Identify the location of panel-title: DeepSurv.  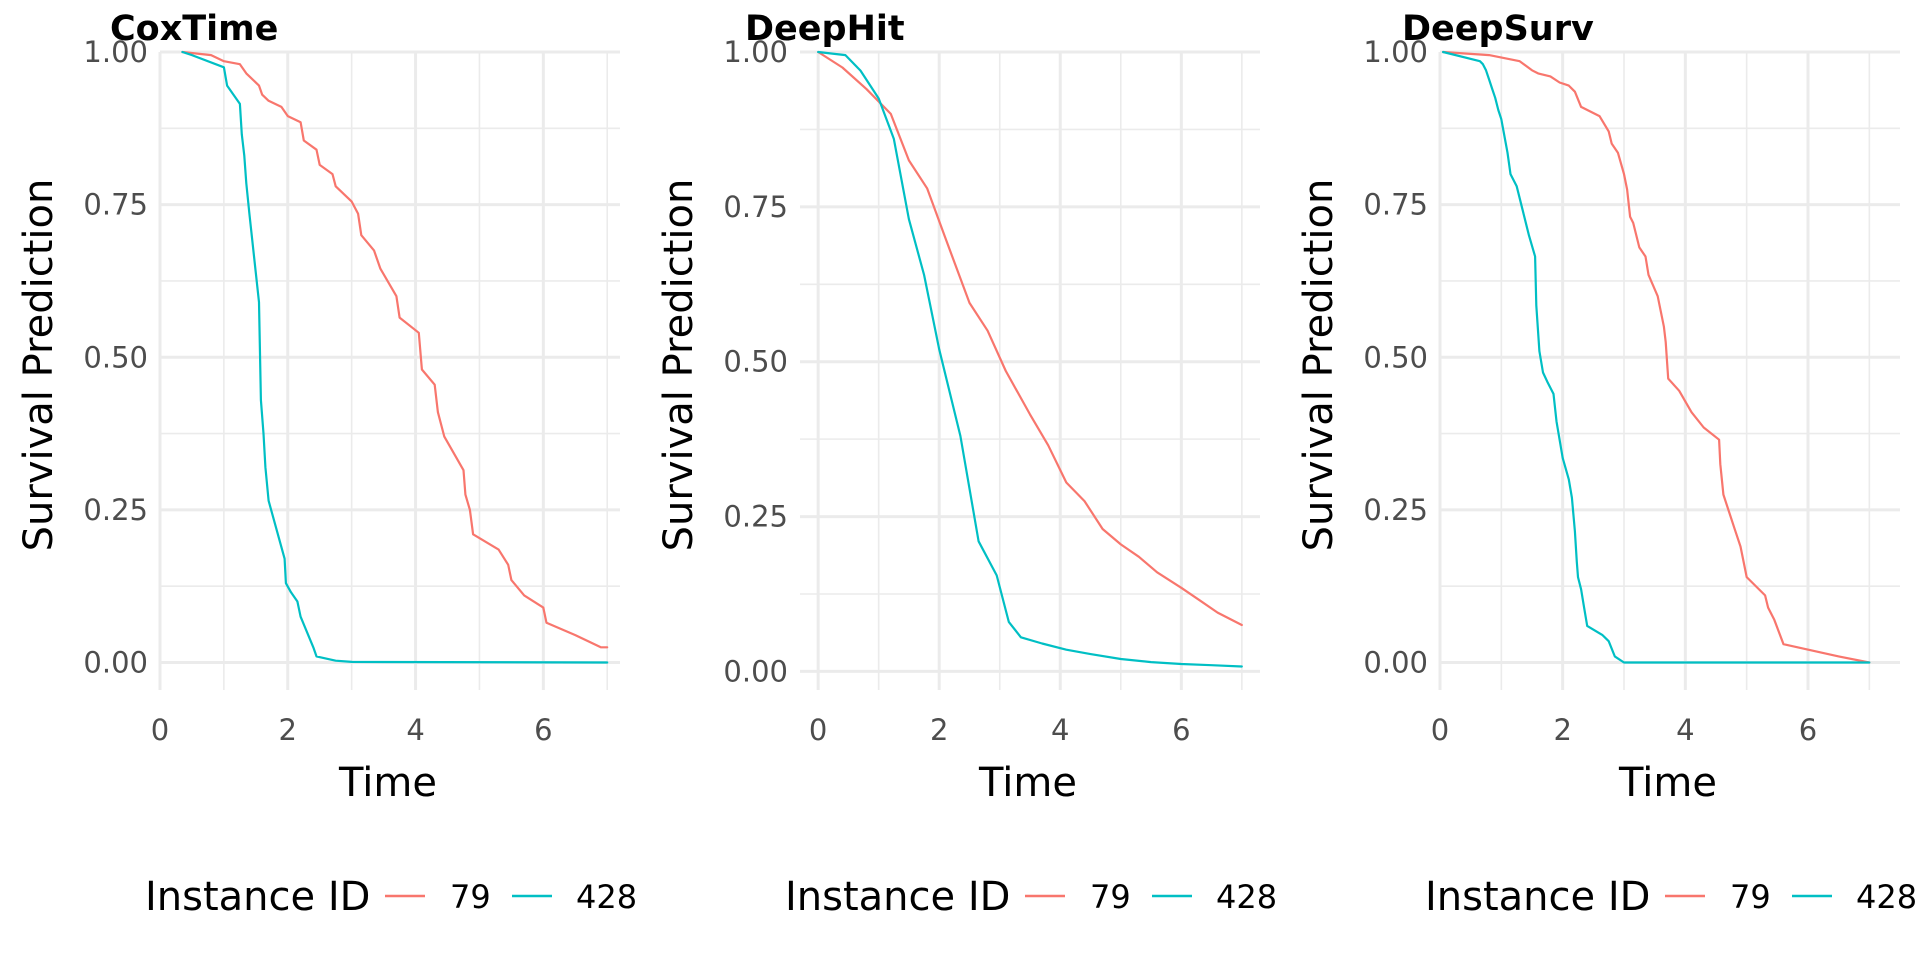
(1498, 29).